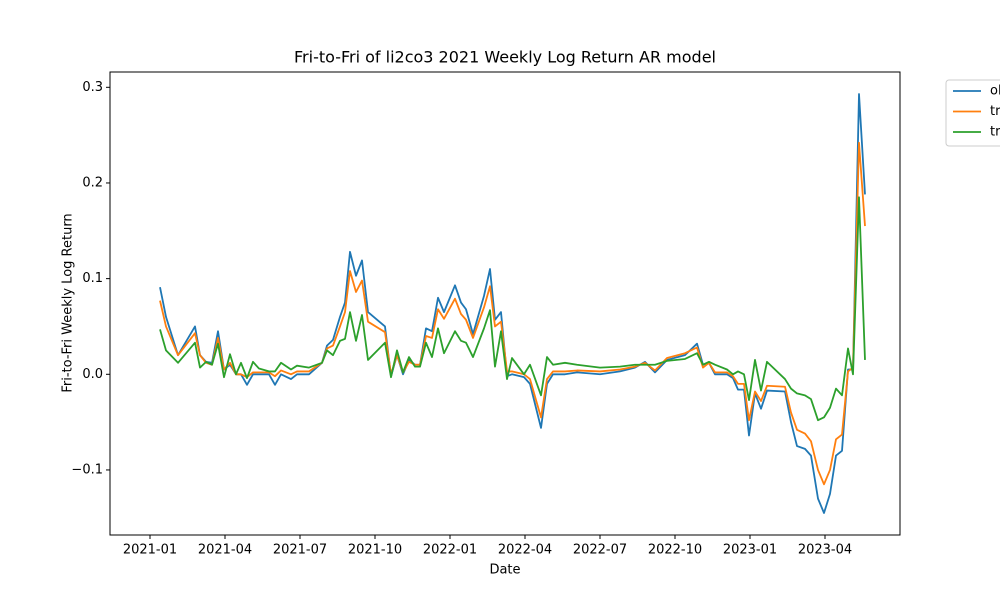 The image size is (1000, 600). Describe the element at coordinates (525, 550) in the screenshot. I see `x-tick-label: 2022-04` at that location.